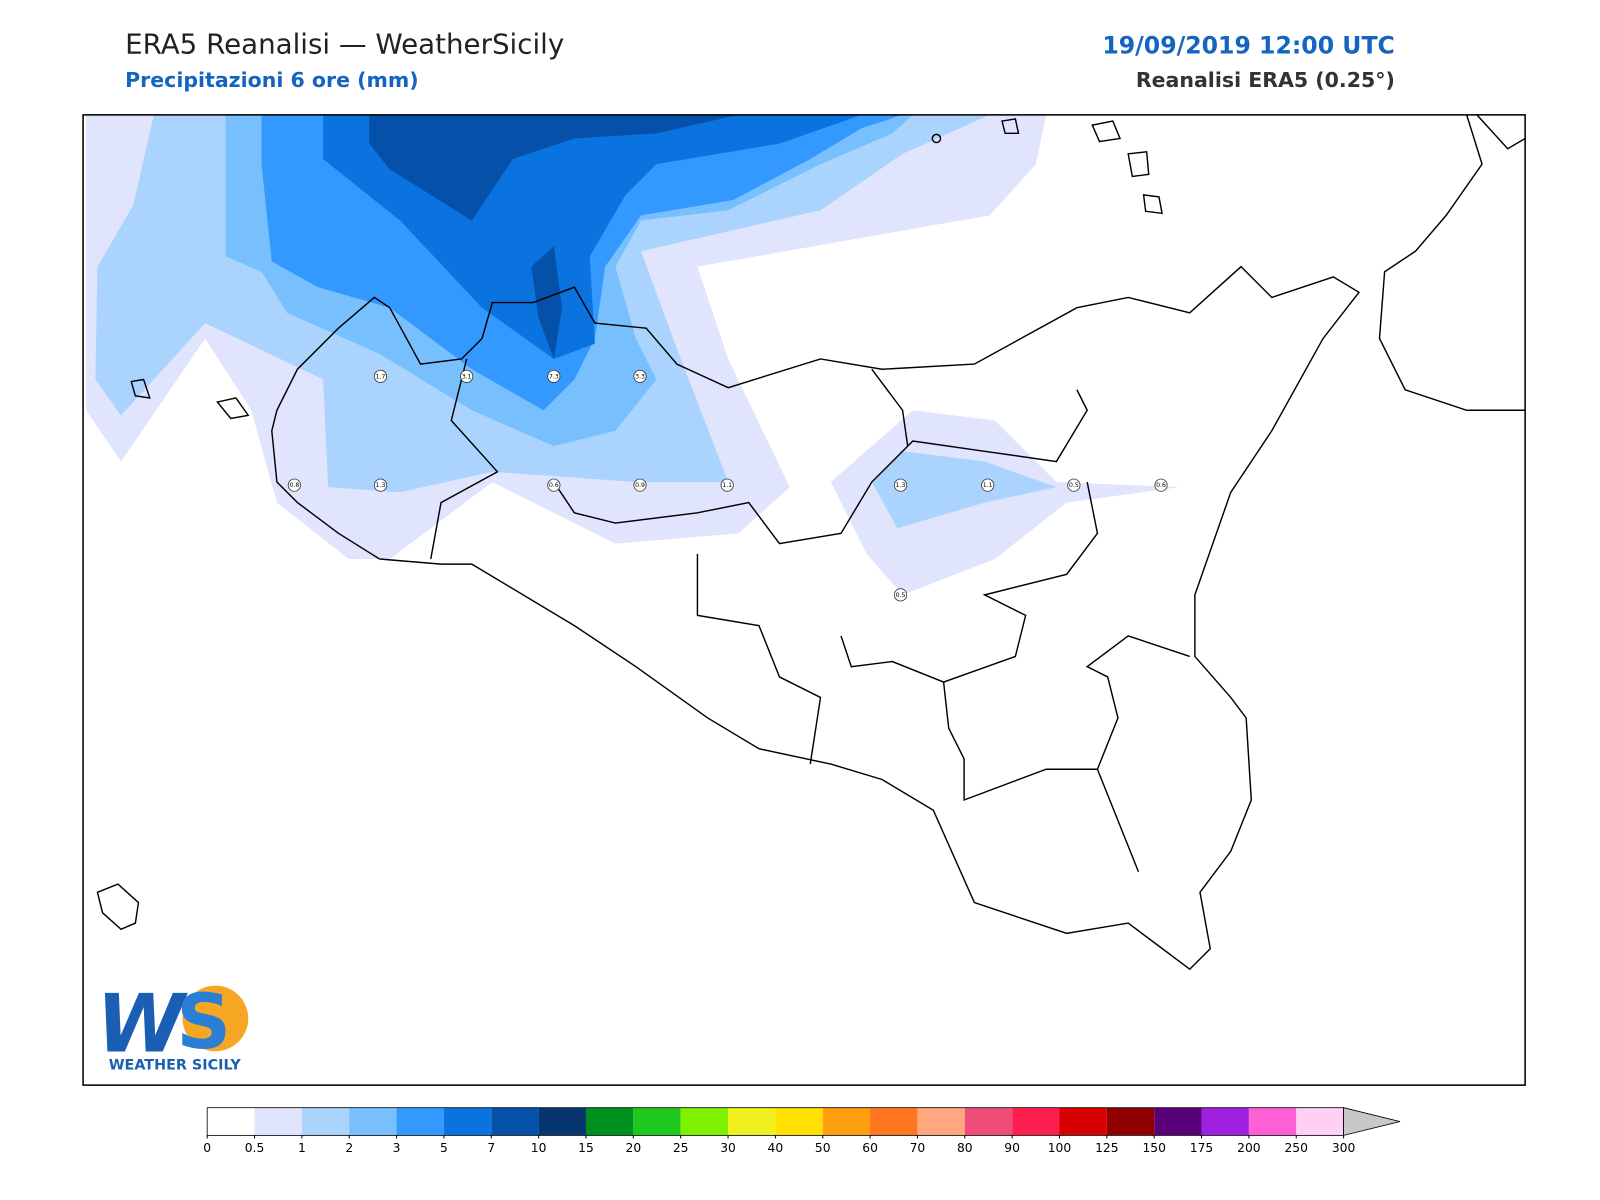 This screenshot has width=1600, height=1200. I want to click on colorbar-tick-label: 5, so click(444, 1148).